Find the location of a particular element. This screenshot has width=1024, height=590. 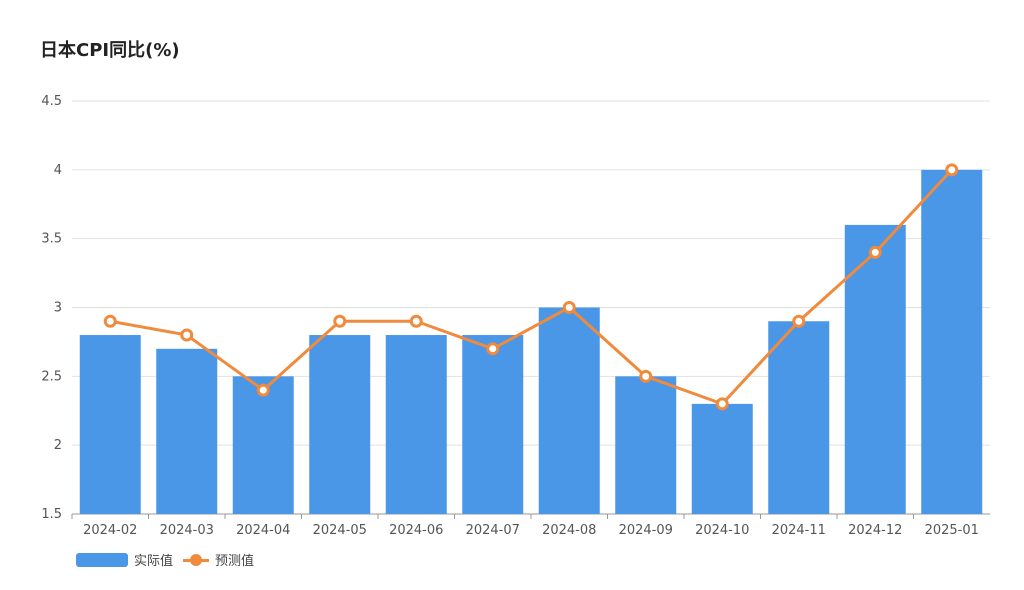

chart-title: 日本CPI同比(%) is located at coordinates (110, 50).